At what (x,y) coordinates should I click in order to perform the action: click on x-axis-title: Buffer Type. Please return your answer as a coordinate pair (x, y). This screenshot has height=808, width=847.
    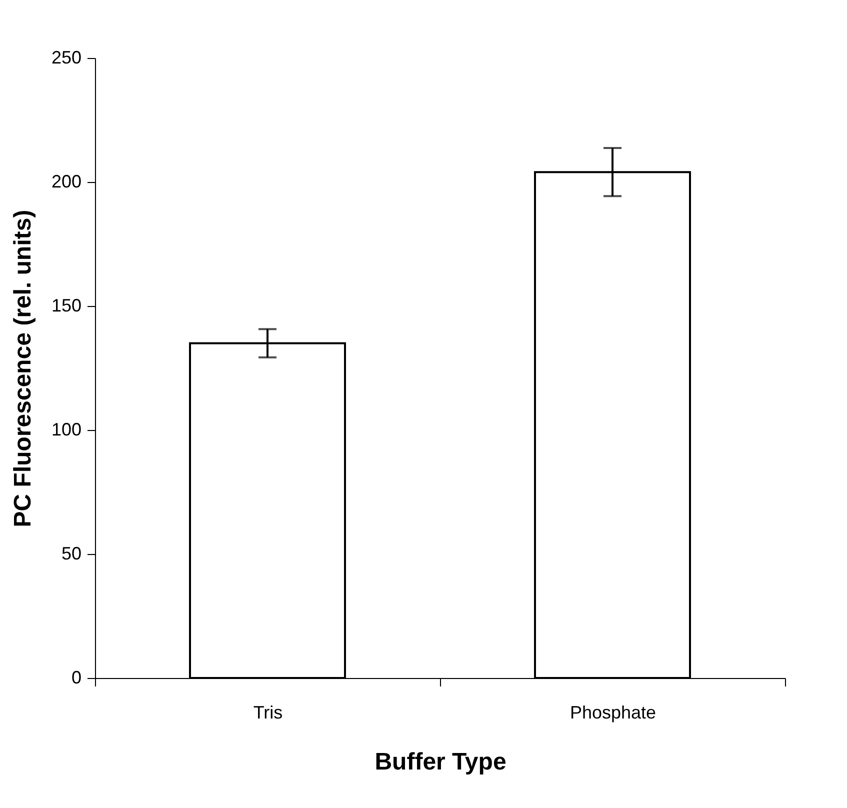
    Looking at the image, I should click on (440, 762).